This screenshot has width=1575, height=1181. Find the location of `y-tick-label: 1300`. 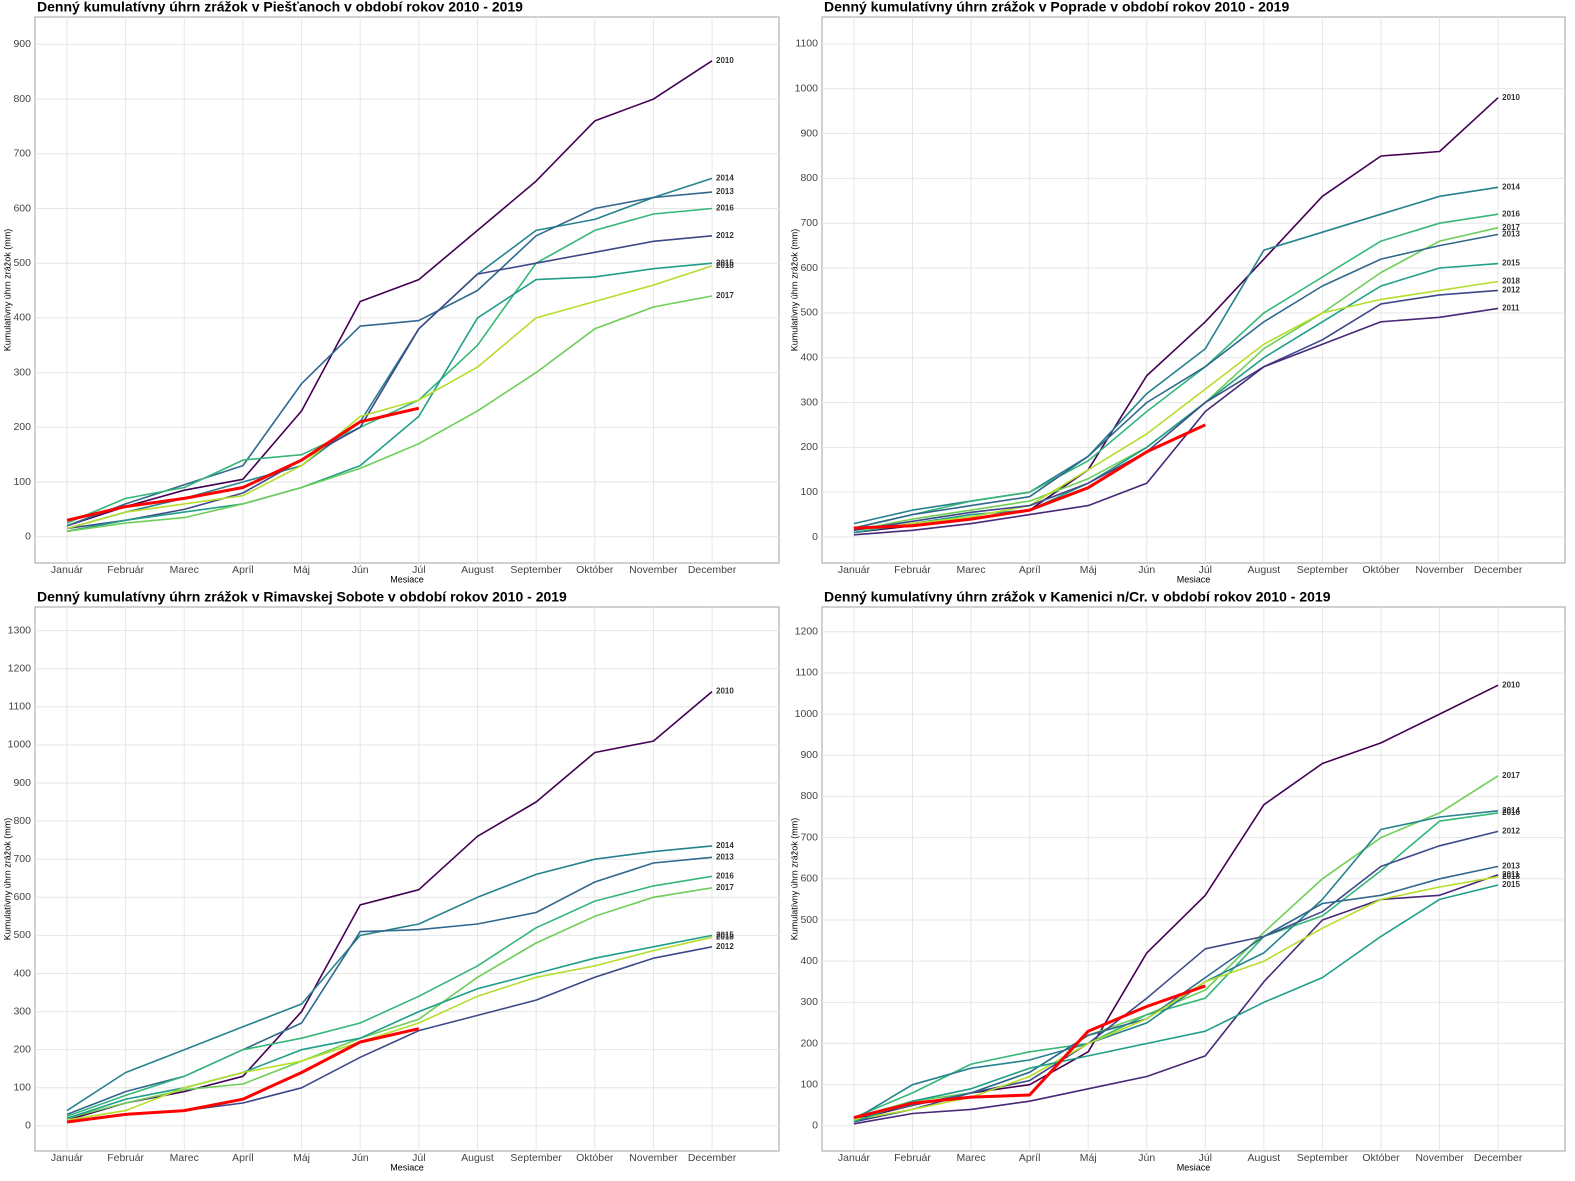

y-tick-label: 1300 is located at coordinates (20, 630).